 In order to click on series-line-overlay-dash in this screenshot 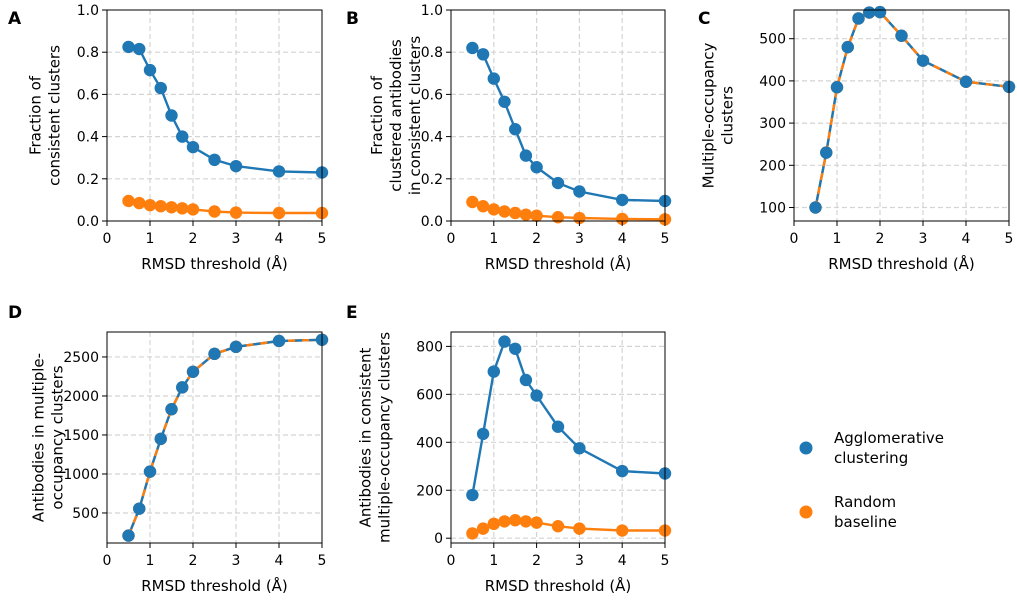, I will do `click(912, 109)`.